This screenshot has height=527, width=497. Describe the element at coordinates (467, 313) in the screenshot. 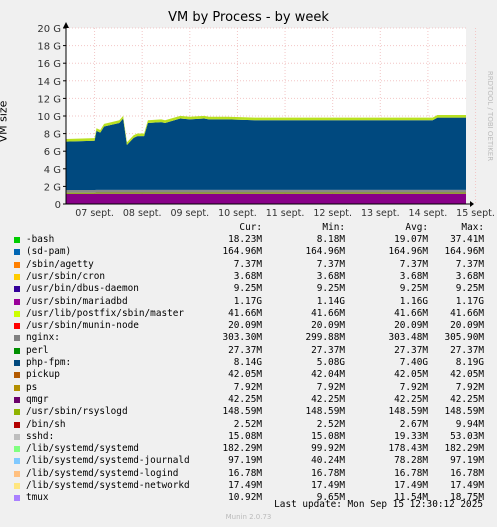

I see `legend-max: 41.66M` at that location.